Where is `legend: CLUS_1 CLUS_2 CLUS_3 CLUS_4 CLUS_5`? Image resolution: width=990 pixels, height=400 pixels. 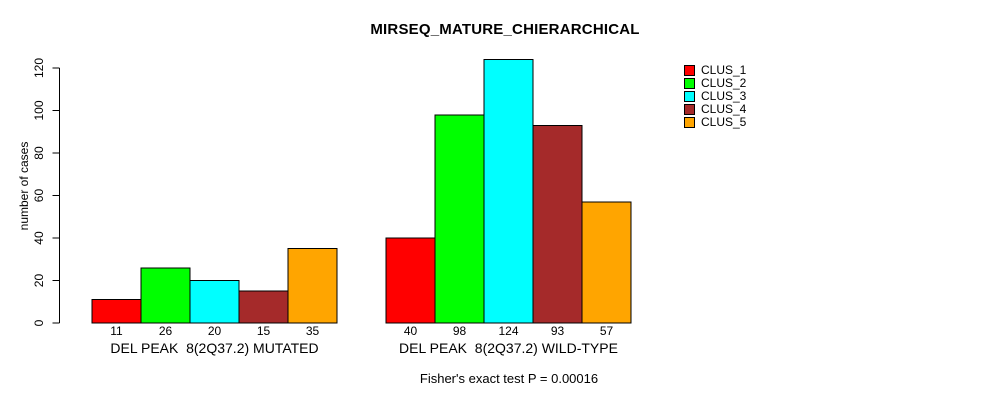 legend: CLUS_1 CLUS_2 CLUS_3 CLUS_4 CLUS_5 is located at coordinates (715, 96).